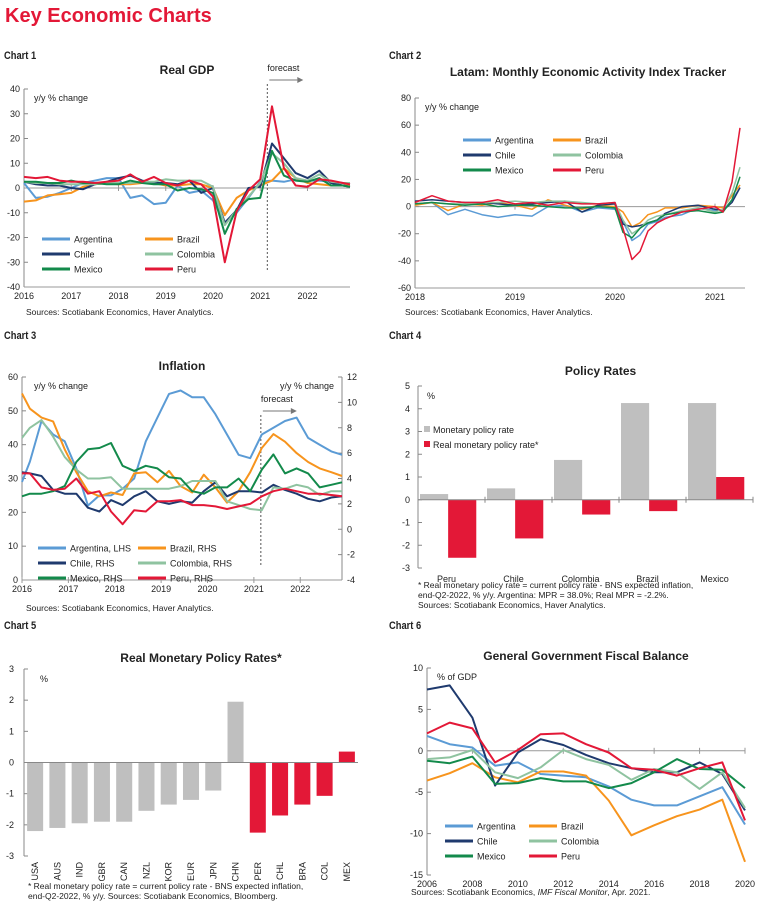 This screenshot has width=760, height=909. I want to click on bar-jpn, so click(213, 776).